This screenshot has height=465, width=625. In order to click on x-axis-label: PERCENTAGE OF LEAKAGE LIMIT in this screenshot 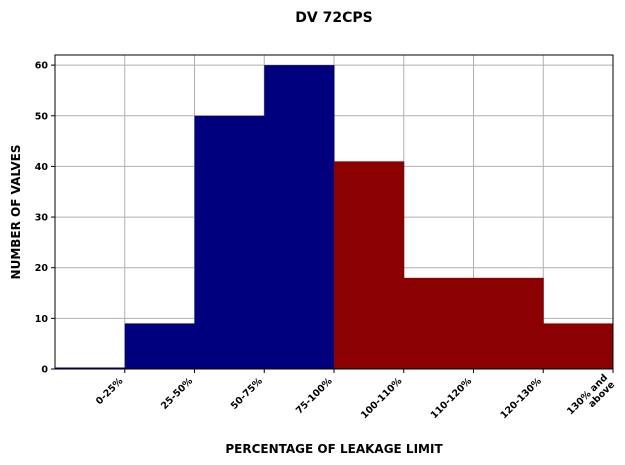, I will do `click(334, 449)`.